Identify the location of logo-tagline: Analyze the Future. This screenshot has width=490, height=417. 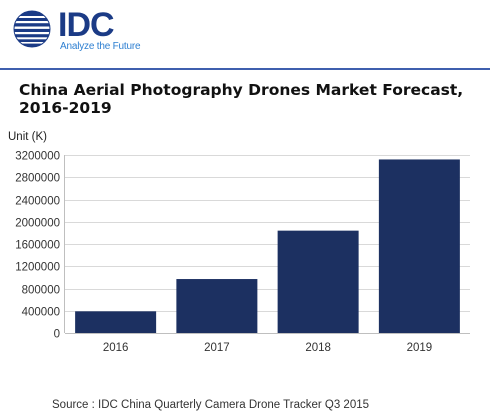
(100, 46).